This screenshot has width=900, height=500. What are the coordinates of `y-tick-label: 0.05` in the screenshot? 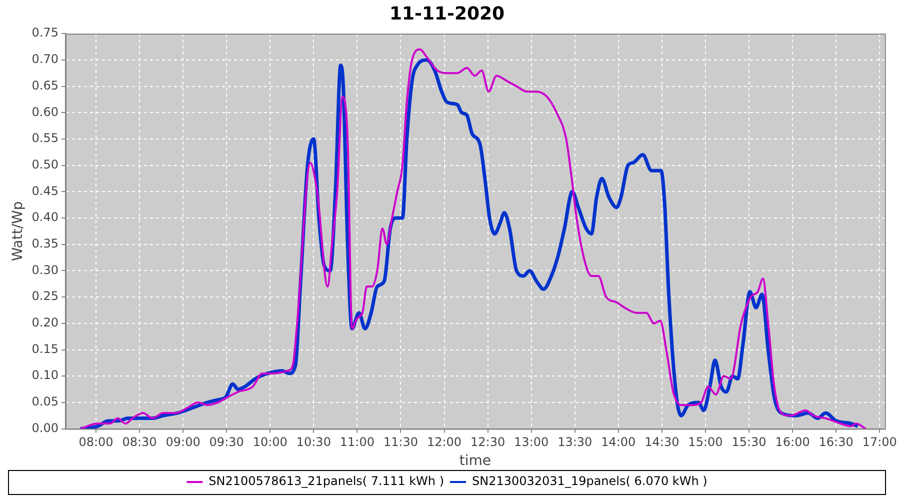 It's located at (45, 401).